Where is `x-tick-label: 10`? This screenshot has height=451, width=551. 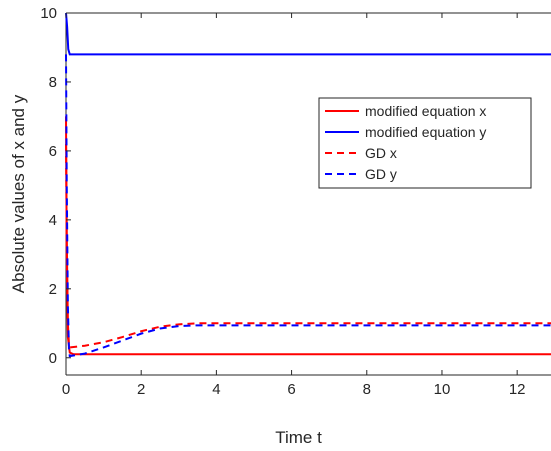
x-tick-label: 10 is located at coordinates (442, 389).